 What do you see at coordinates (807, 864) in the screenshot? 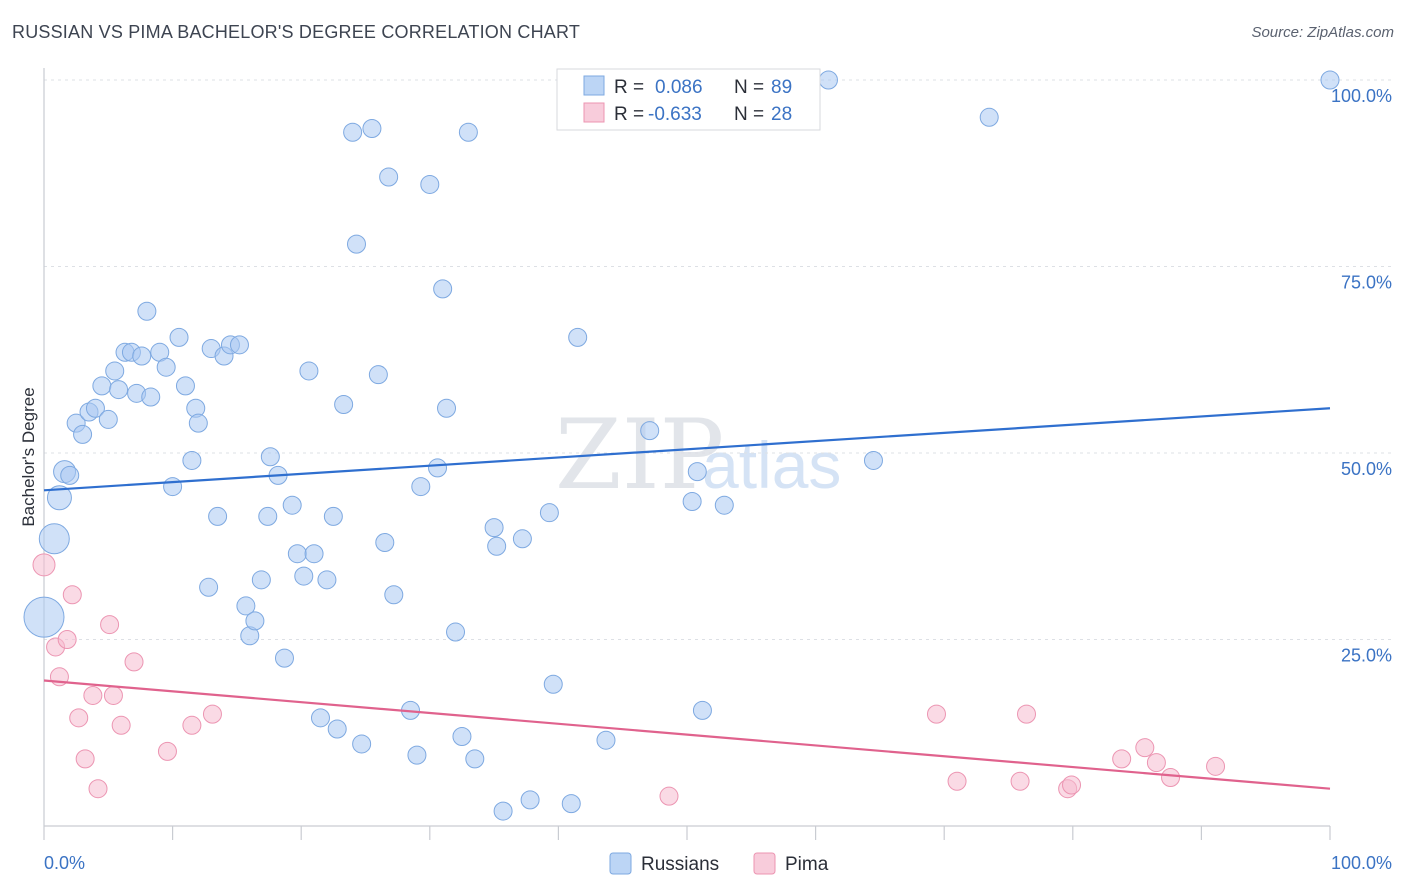
I see `legend-pima-label: Pima` at bounding box center [807, 864].